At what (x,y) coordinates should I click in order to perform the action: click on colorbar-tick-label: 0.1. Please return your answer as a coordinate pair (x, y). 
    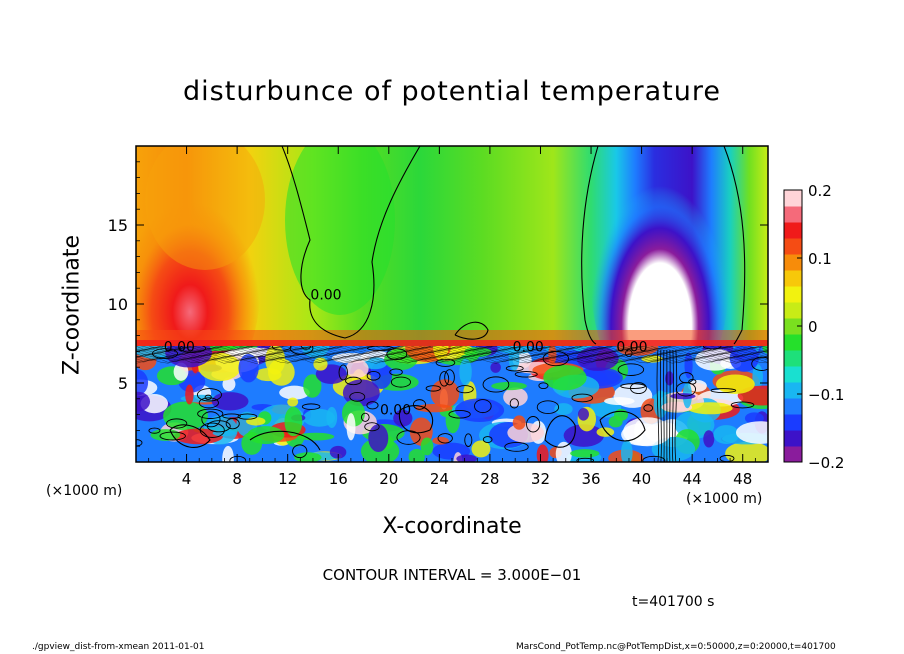
    Looking at the image, I should click on (820, 259).